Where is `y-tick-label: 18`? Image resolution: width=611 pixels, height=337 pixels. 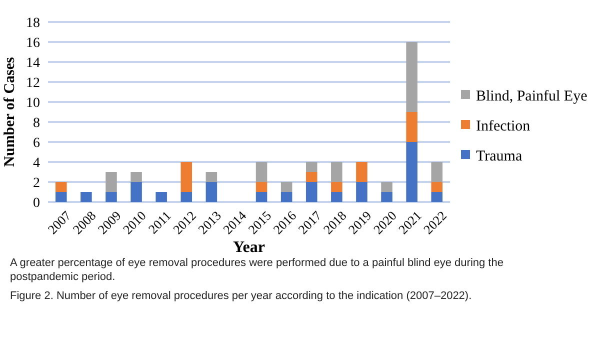 y-tick-label: 18 is located at coordinates (33, 23).